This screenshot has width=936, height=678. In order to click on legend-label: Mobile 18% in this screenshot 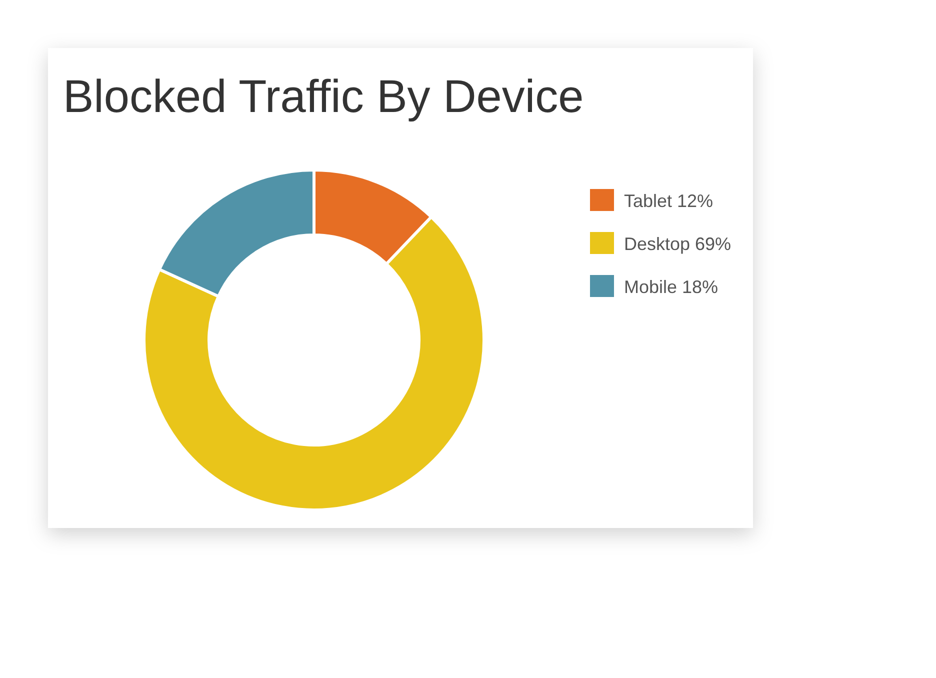, I will do `click(671, 287)`.